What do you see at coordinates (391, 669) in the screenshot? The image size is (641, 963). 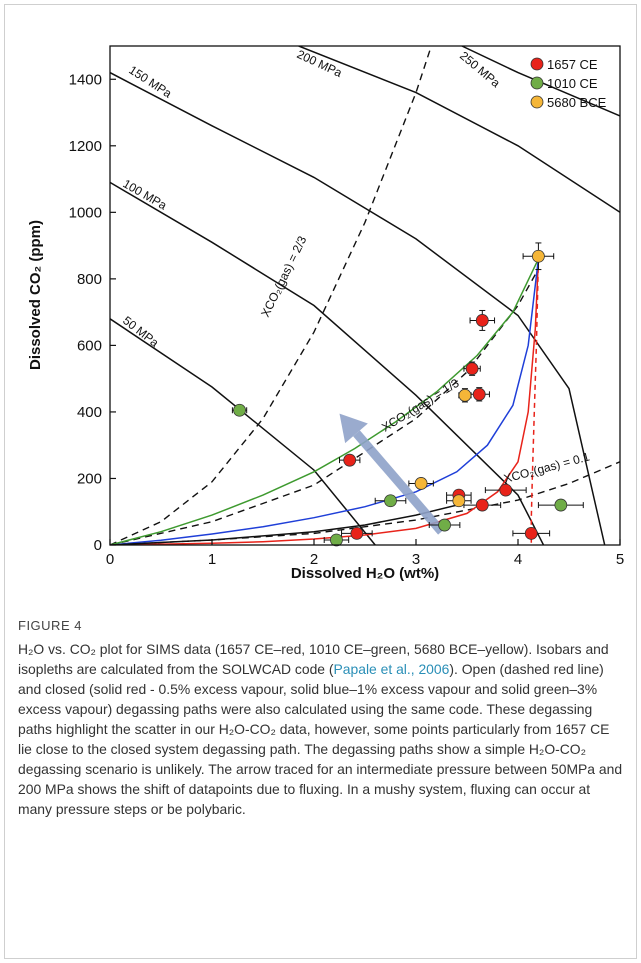 I see `caption-citation-link: Papale et al., 2006` at bounding box center [391, 669].